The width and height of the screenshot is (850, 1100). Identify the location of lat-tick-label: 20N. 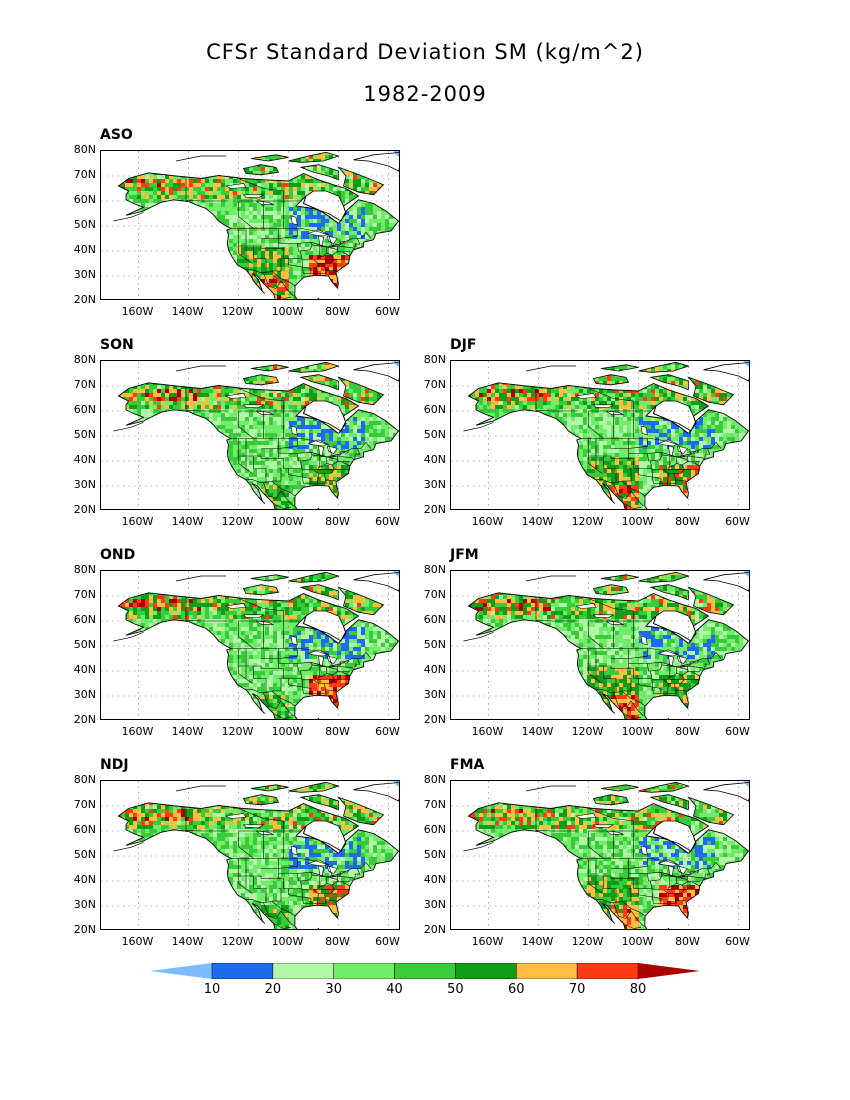
(434, 929).